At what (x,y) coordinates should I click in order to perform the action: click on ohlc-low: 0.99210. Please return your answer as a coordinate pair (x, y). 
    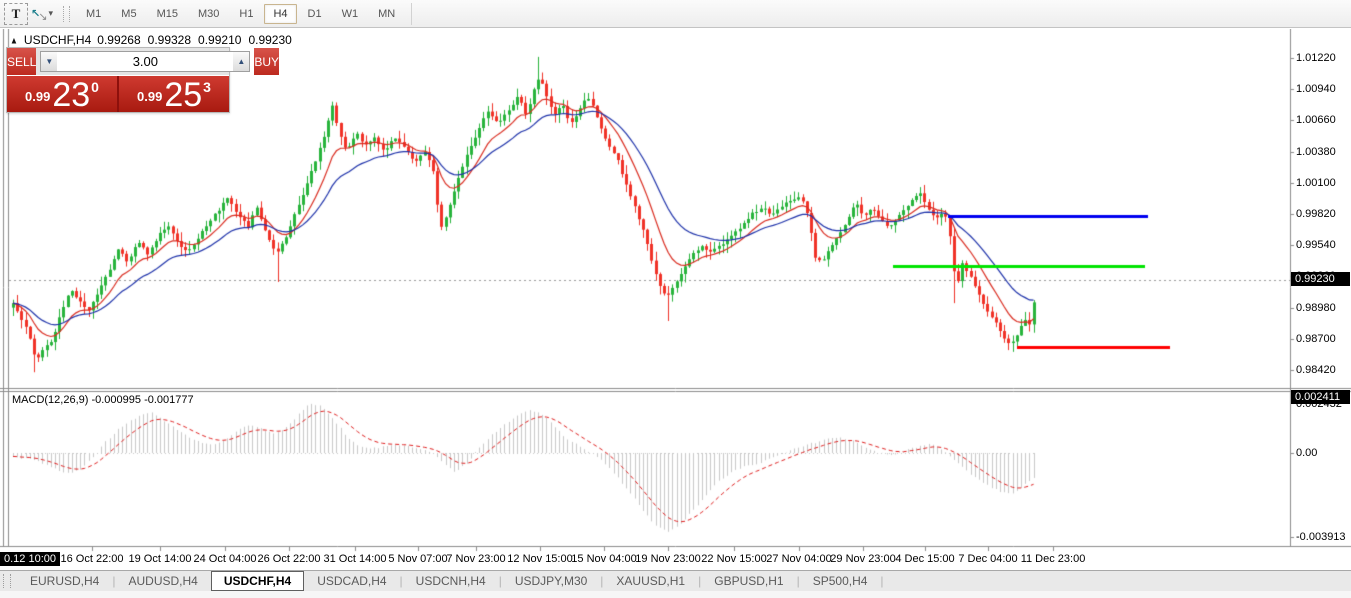
    Looking at the image, I should click on (220, 40).